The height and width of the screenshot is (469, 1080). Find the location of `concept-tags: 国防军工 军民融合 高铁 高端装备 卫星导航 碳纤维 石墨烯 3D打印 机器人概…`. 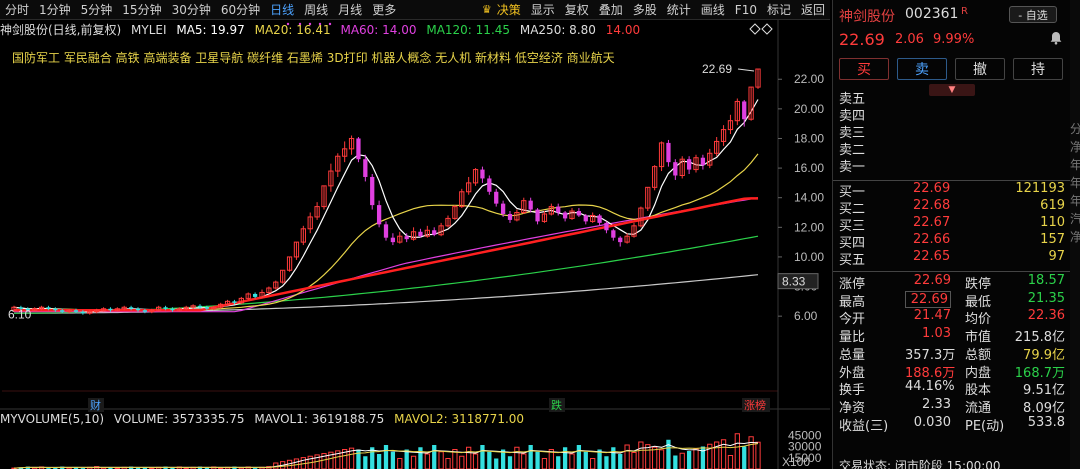

concept-tags: 国防军工 军民融合 高铁 高端装备 卫星导航 碳纤维 石墨烯 3D打印 机器人概… is located at coordinates (313, 58).